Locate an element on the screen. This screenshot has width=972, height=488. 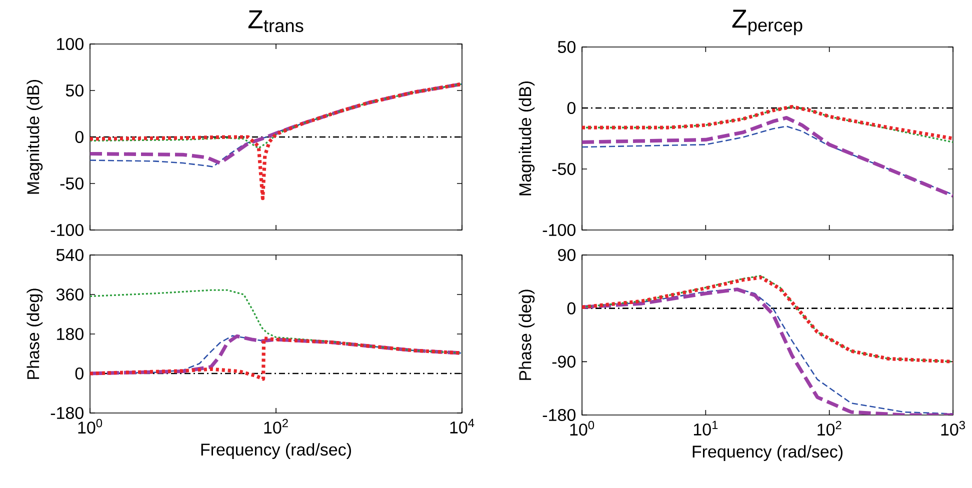
x-tick-label: 10$^{1}$ is located at coordinates (706, 428).